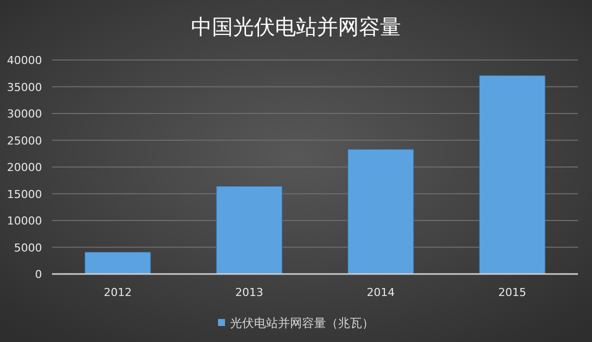 The image size is (592, 342). I want to click on y-tick-label: 0, so click(38, 274).